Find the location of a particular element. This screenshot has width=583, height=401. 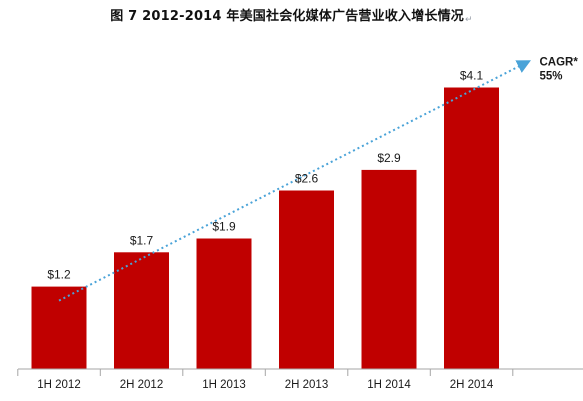

chart-title: 图 7 2012-2014 年美国社会化媒体广告营业收入增长情况↵ is located at coordinates (291, 15).